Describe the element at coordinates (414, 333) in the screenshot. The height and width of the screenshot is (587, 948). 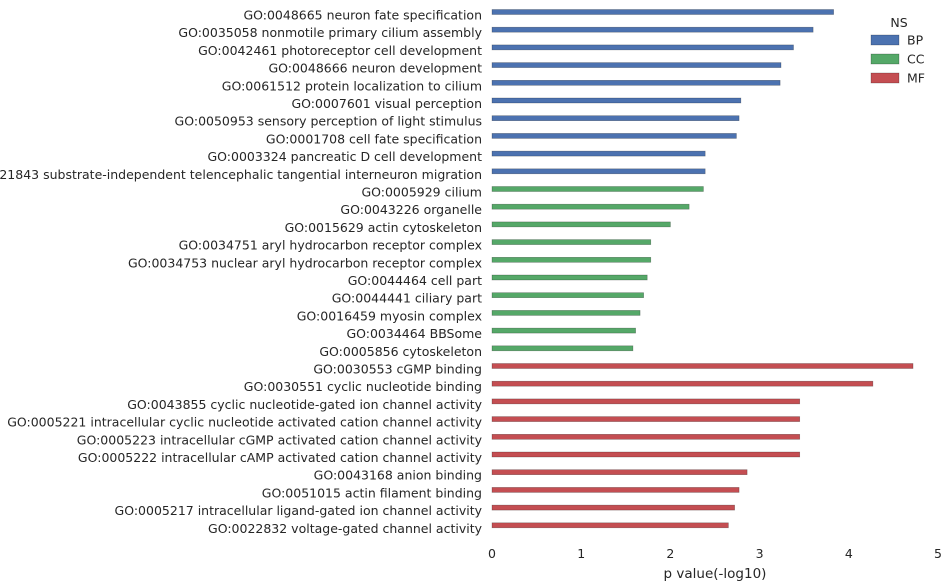
I see `category-label: GO:0034464 BBSome` at that location.